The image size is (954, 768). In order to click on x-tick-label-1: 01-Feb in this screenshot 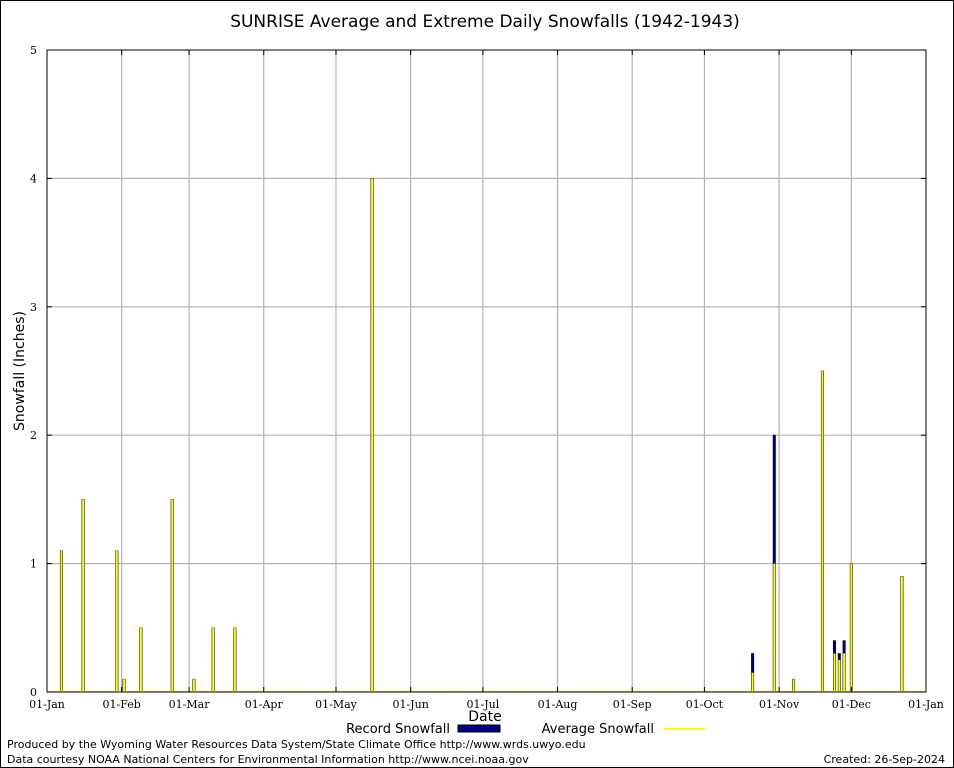, I will do `click(122, 704)`.